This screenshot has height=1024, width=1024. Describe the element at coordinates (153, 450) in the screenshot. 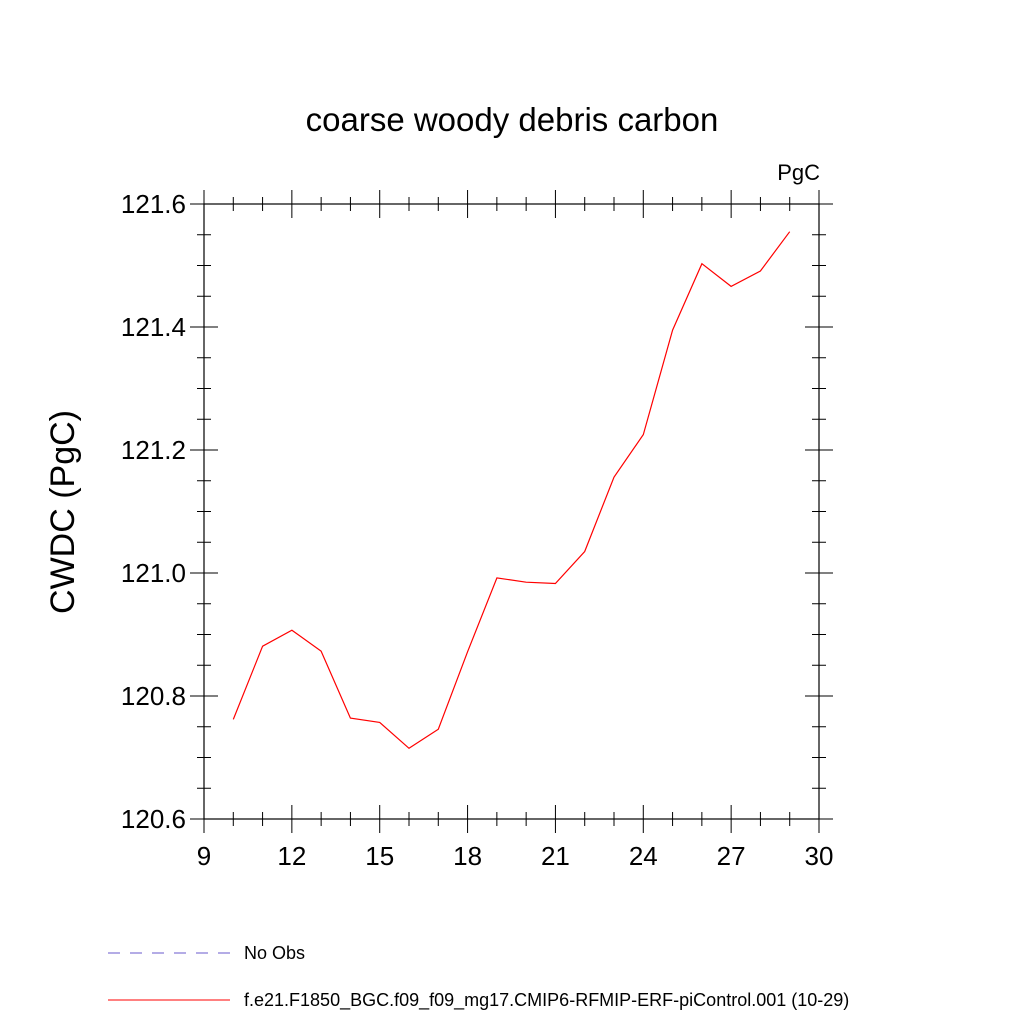

I see `y-tick-label: 121.2` at that location.